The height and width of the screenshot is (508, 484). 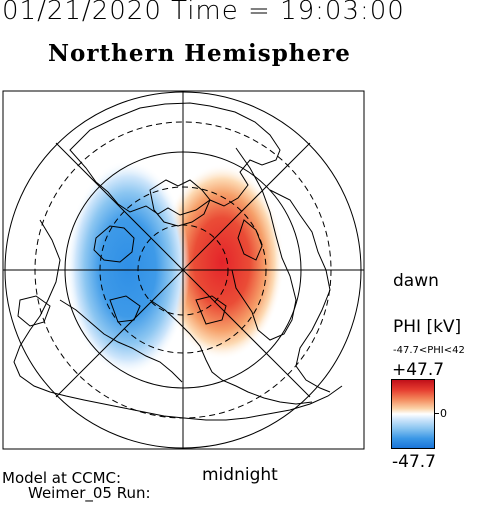 What do you see at coordinates (89, 493) in the screenshot?
I see `run-label: Weimer_05 Run:` at bounding box center [89, 493].